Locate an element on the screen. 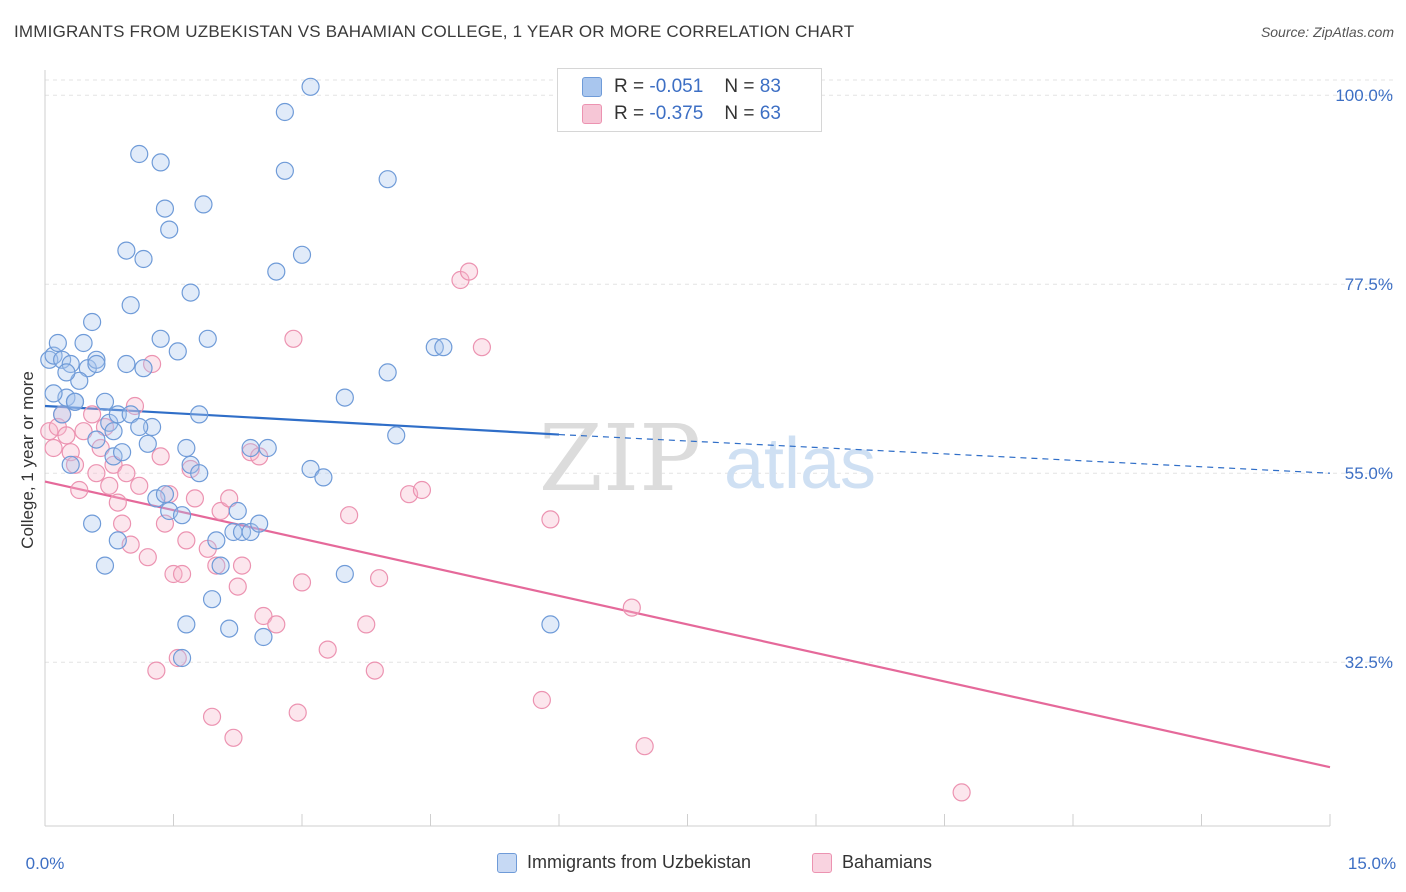  legend-n-value: 63 is located at coordinates (770, 113).